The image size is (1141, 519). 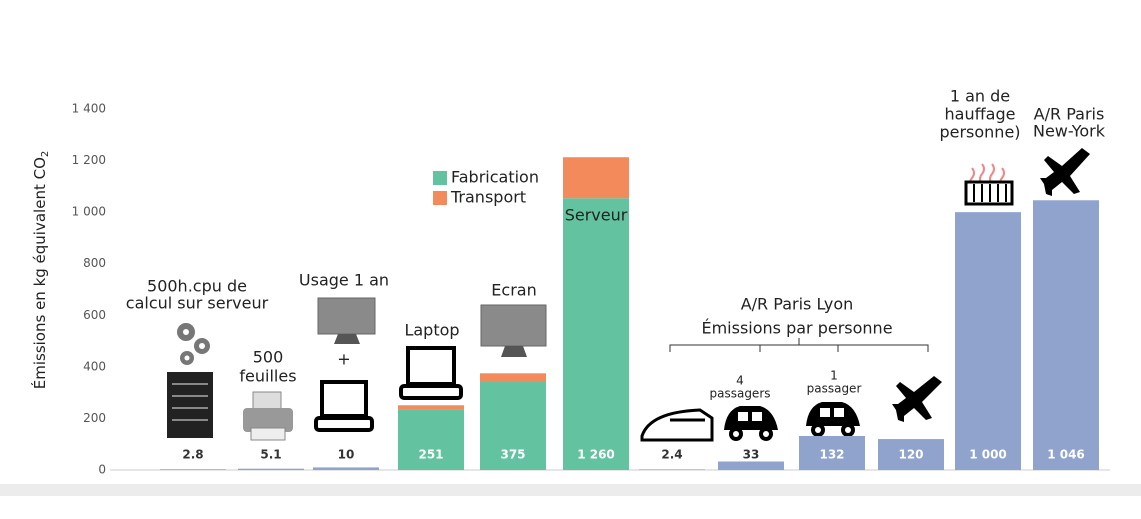 I want to click on category-label: 500, so click(x=268, y=357).